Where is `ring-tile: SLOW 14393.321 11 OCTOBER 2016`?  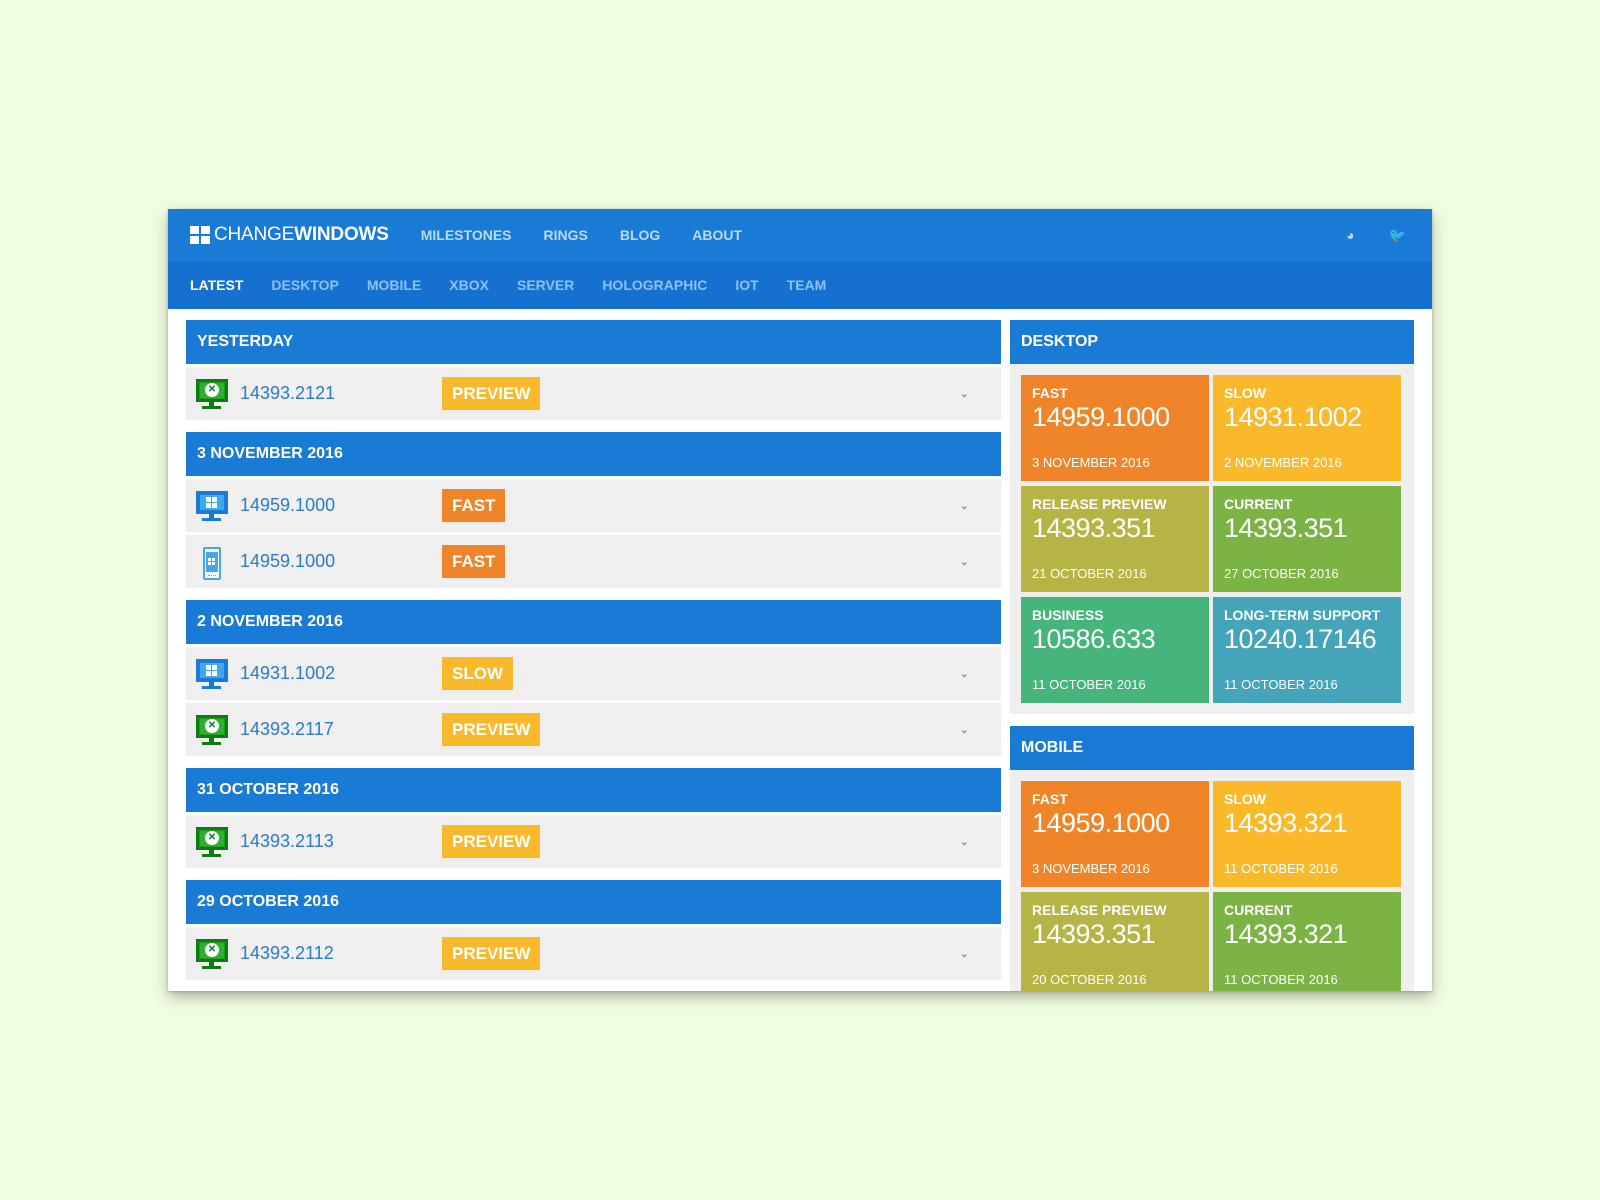 ring-tile: SLOW 14393.321 11 OCTOBER 2016 is located at coordinates (1307, 834).